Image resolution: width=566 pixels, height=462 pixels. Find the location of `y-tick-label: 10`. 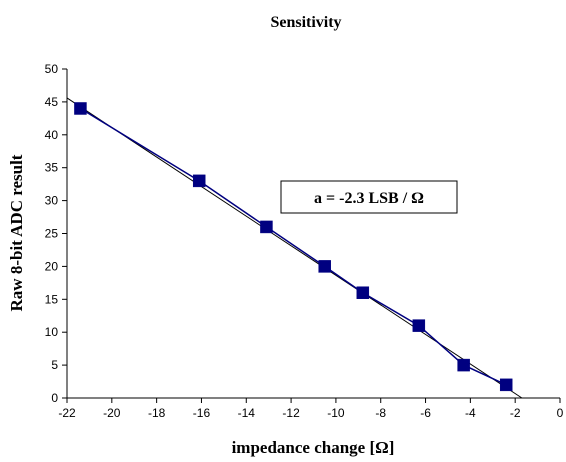

y-tick-label: 10 is located at coordinates (52, 332).